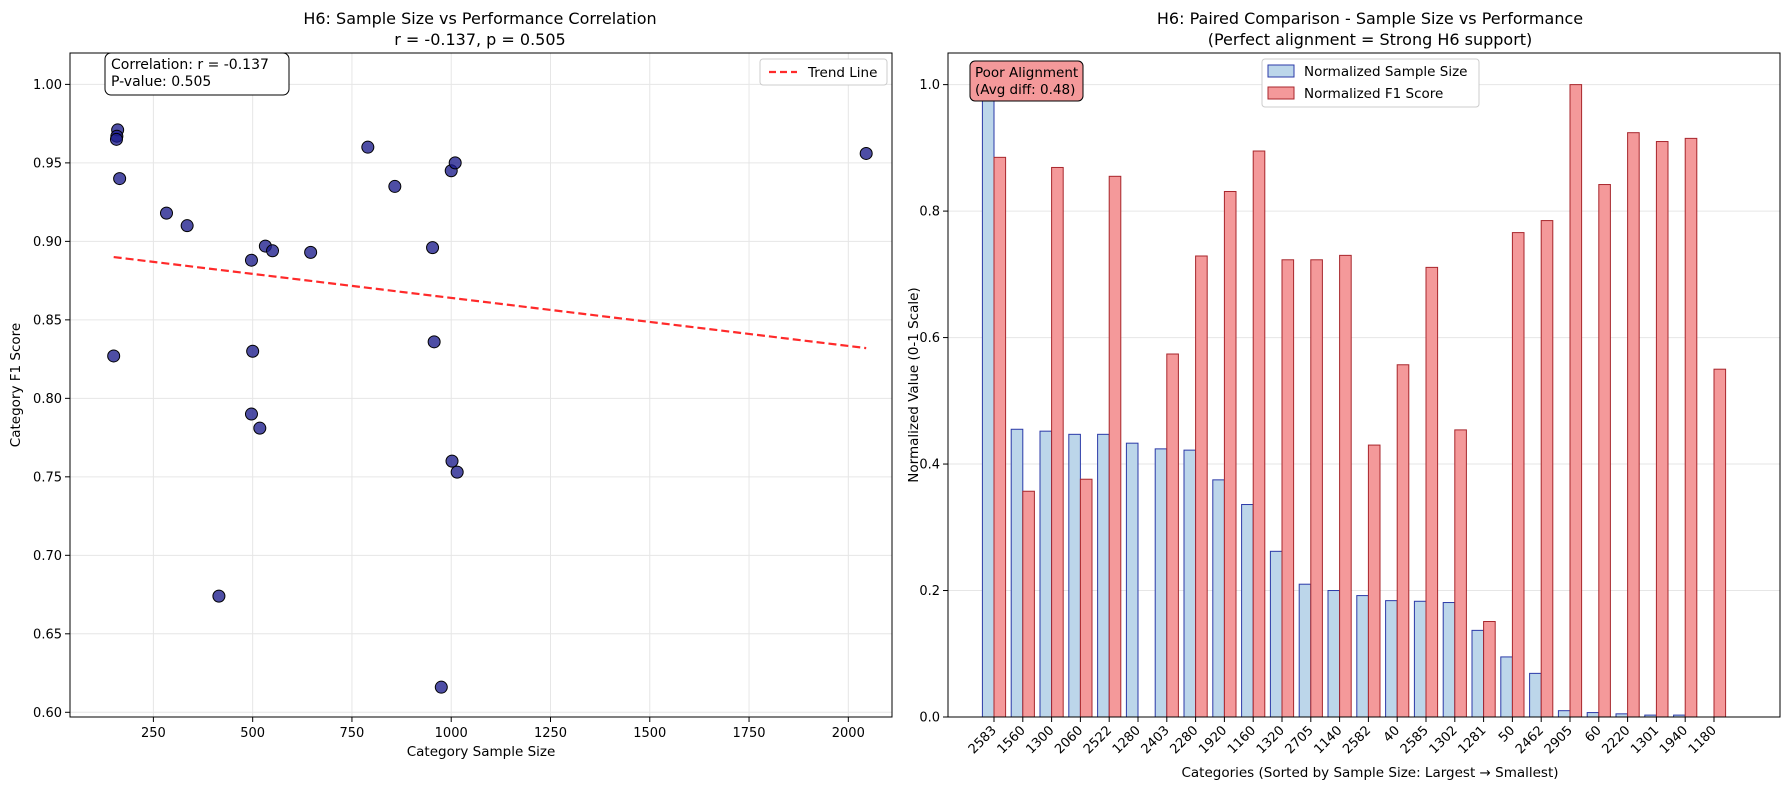 This screenshot has width=1790, height=790. Describe the element at coordinates (1373, 94) in the screenshot. I see `f1-score-legend-label: Normalized F1 Score` at that location.